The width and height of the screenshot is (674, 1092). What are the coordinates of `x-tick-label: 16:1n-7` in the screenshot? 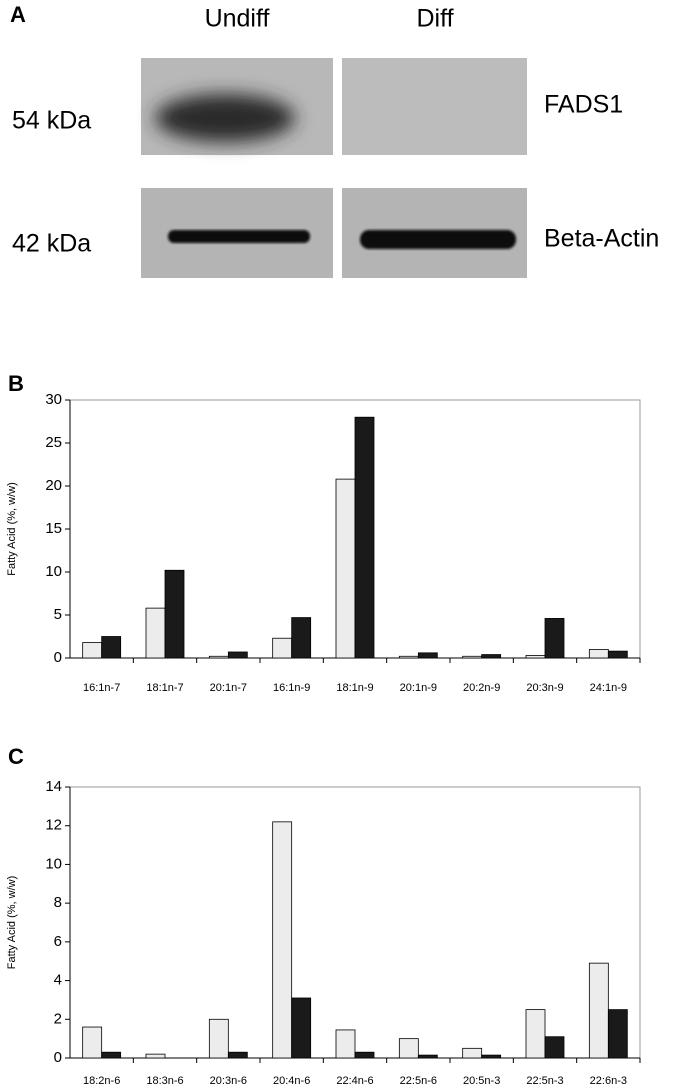 It's located at (101, 688).